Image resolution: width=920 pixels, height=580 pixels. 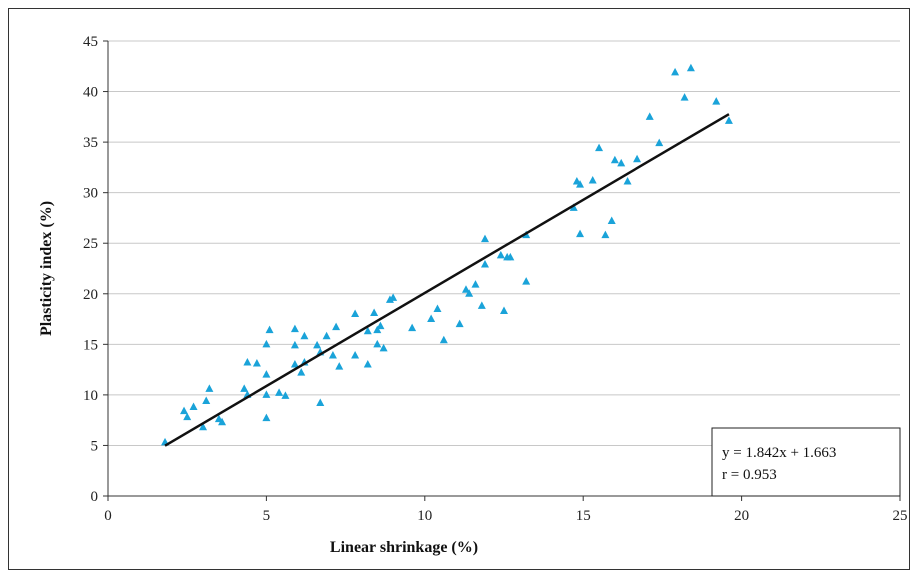 I want to click on equation-box-frame, so click(x=806, y=462).